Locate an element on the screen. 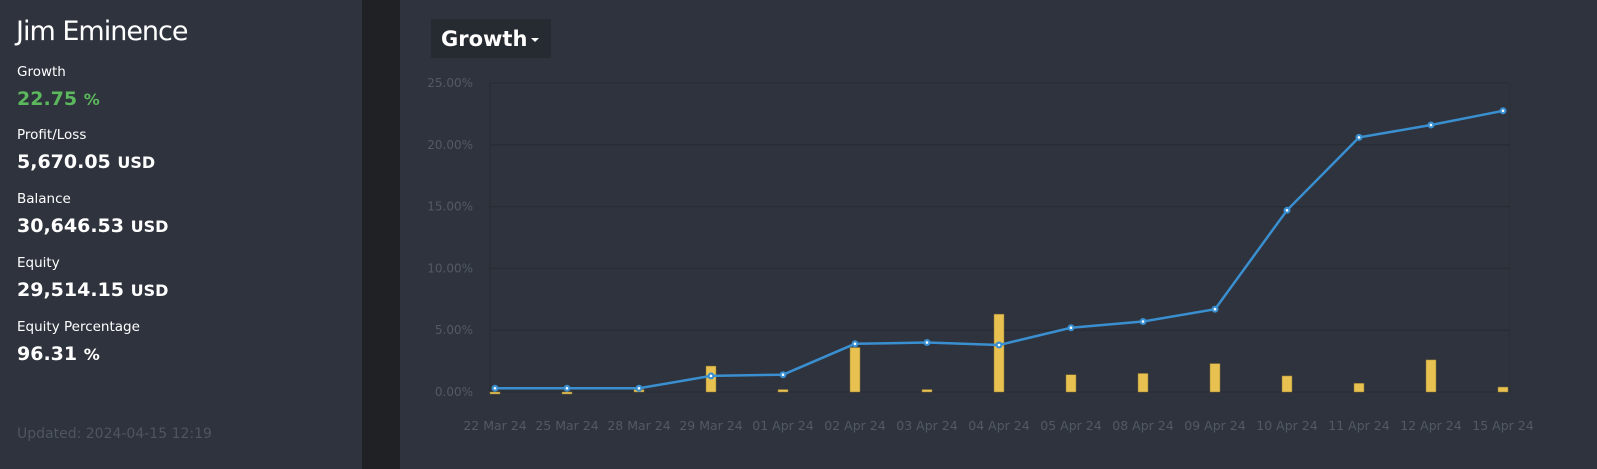  profit-loss-unit: USD is located at coordinates (136, 162).